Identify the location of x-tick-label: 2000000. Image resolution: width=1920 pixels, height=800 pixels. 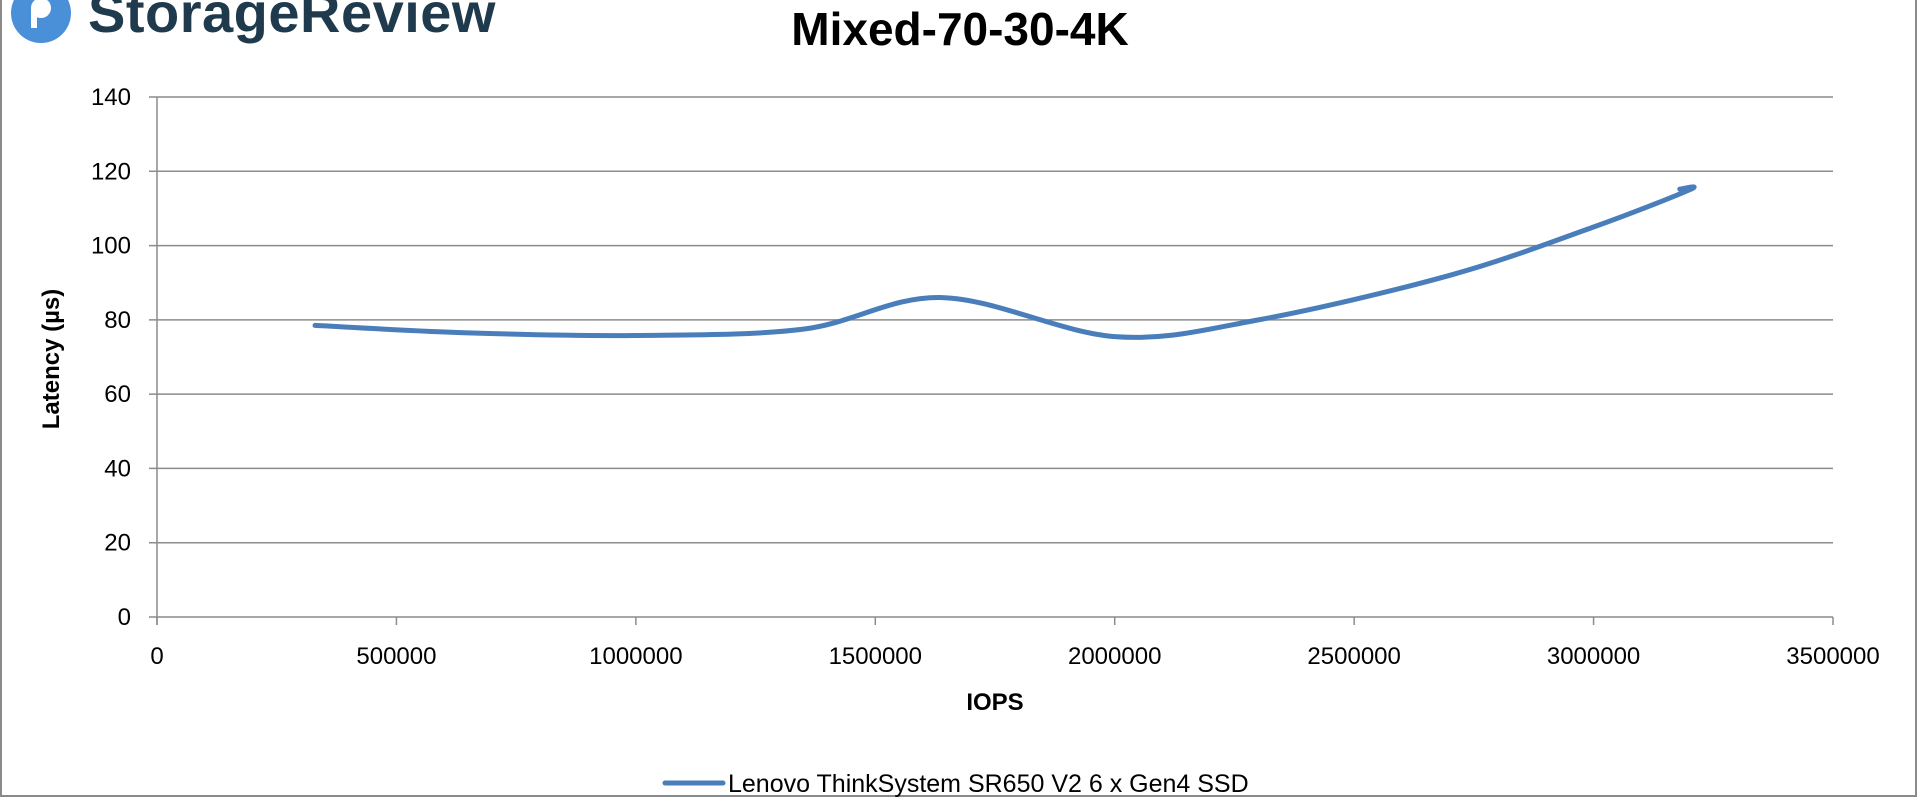
(1114, 656).